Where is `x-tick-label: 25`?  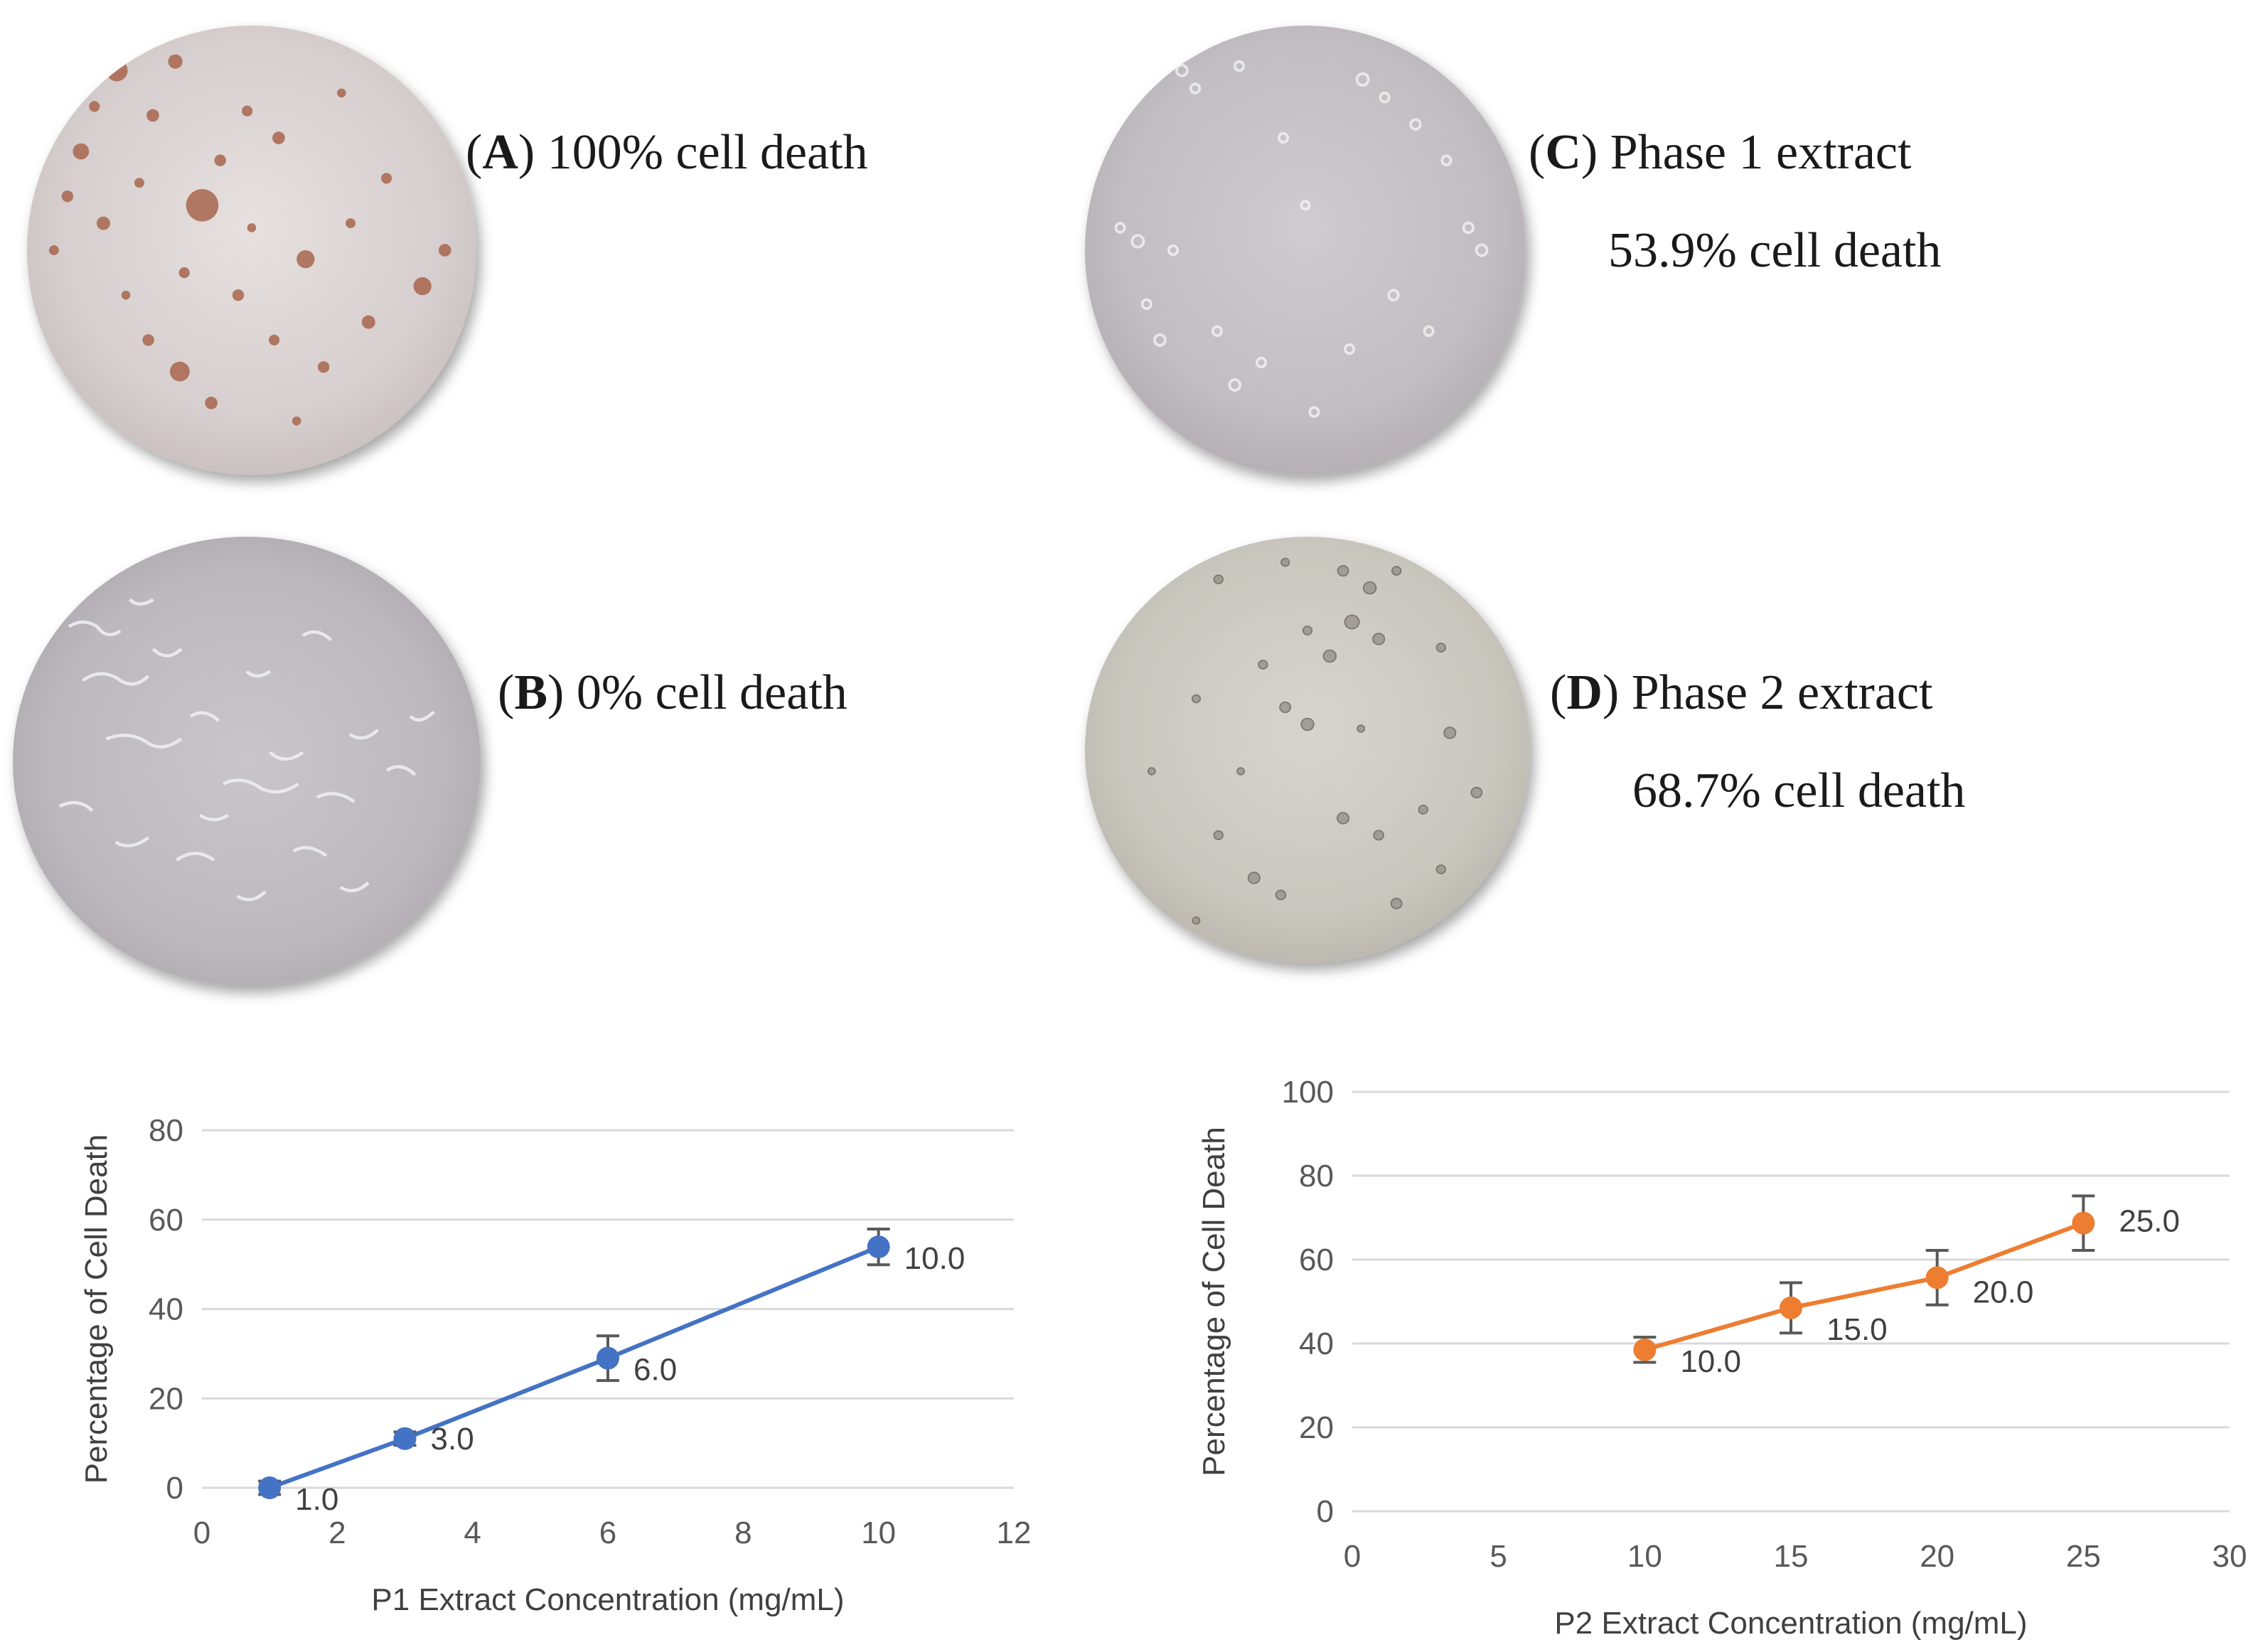 x-tick-label: 25 is located at coordinates (2083, 1556).